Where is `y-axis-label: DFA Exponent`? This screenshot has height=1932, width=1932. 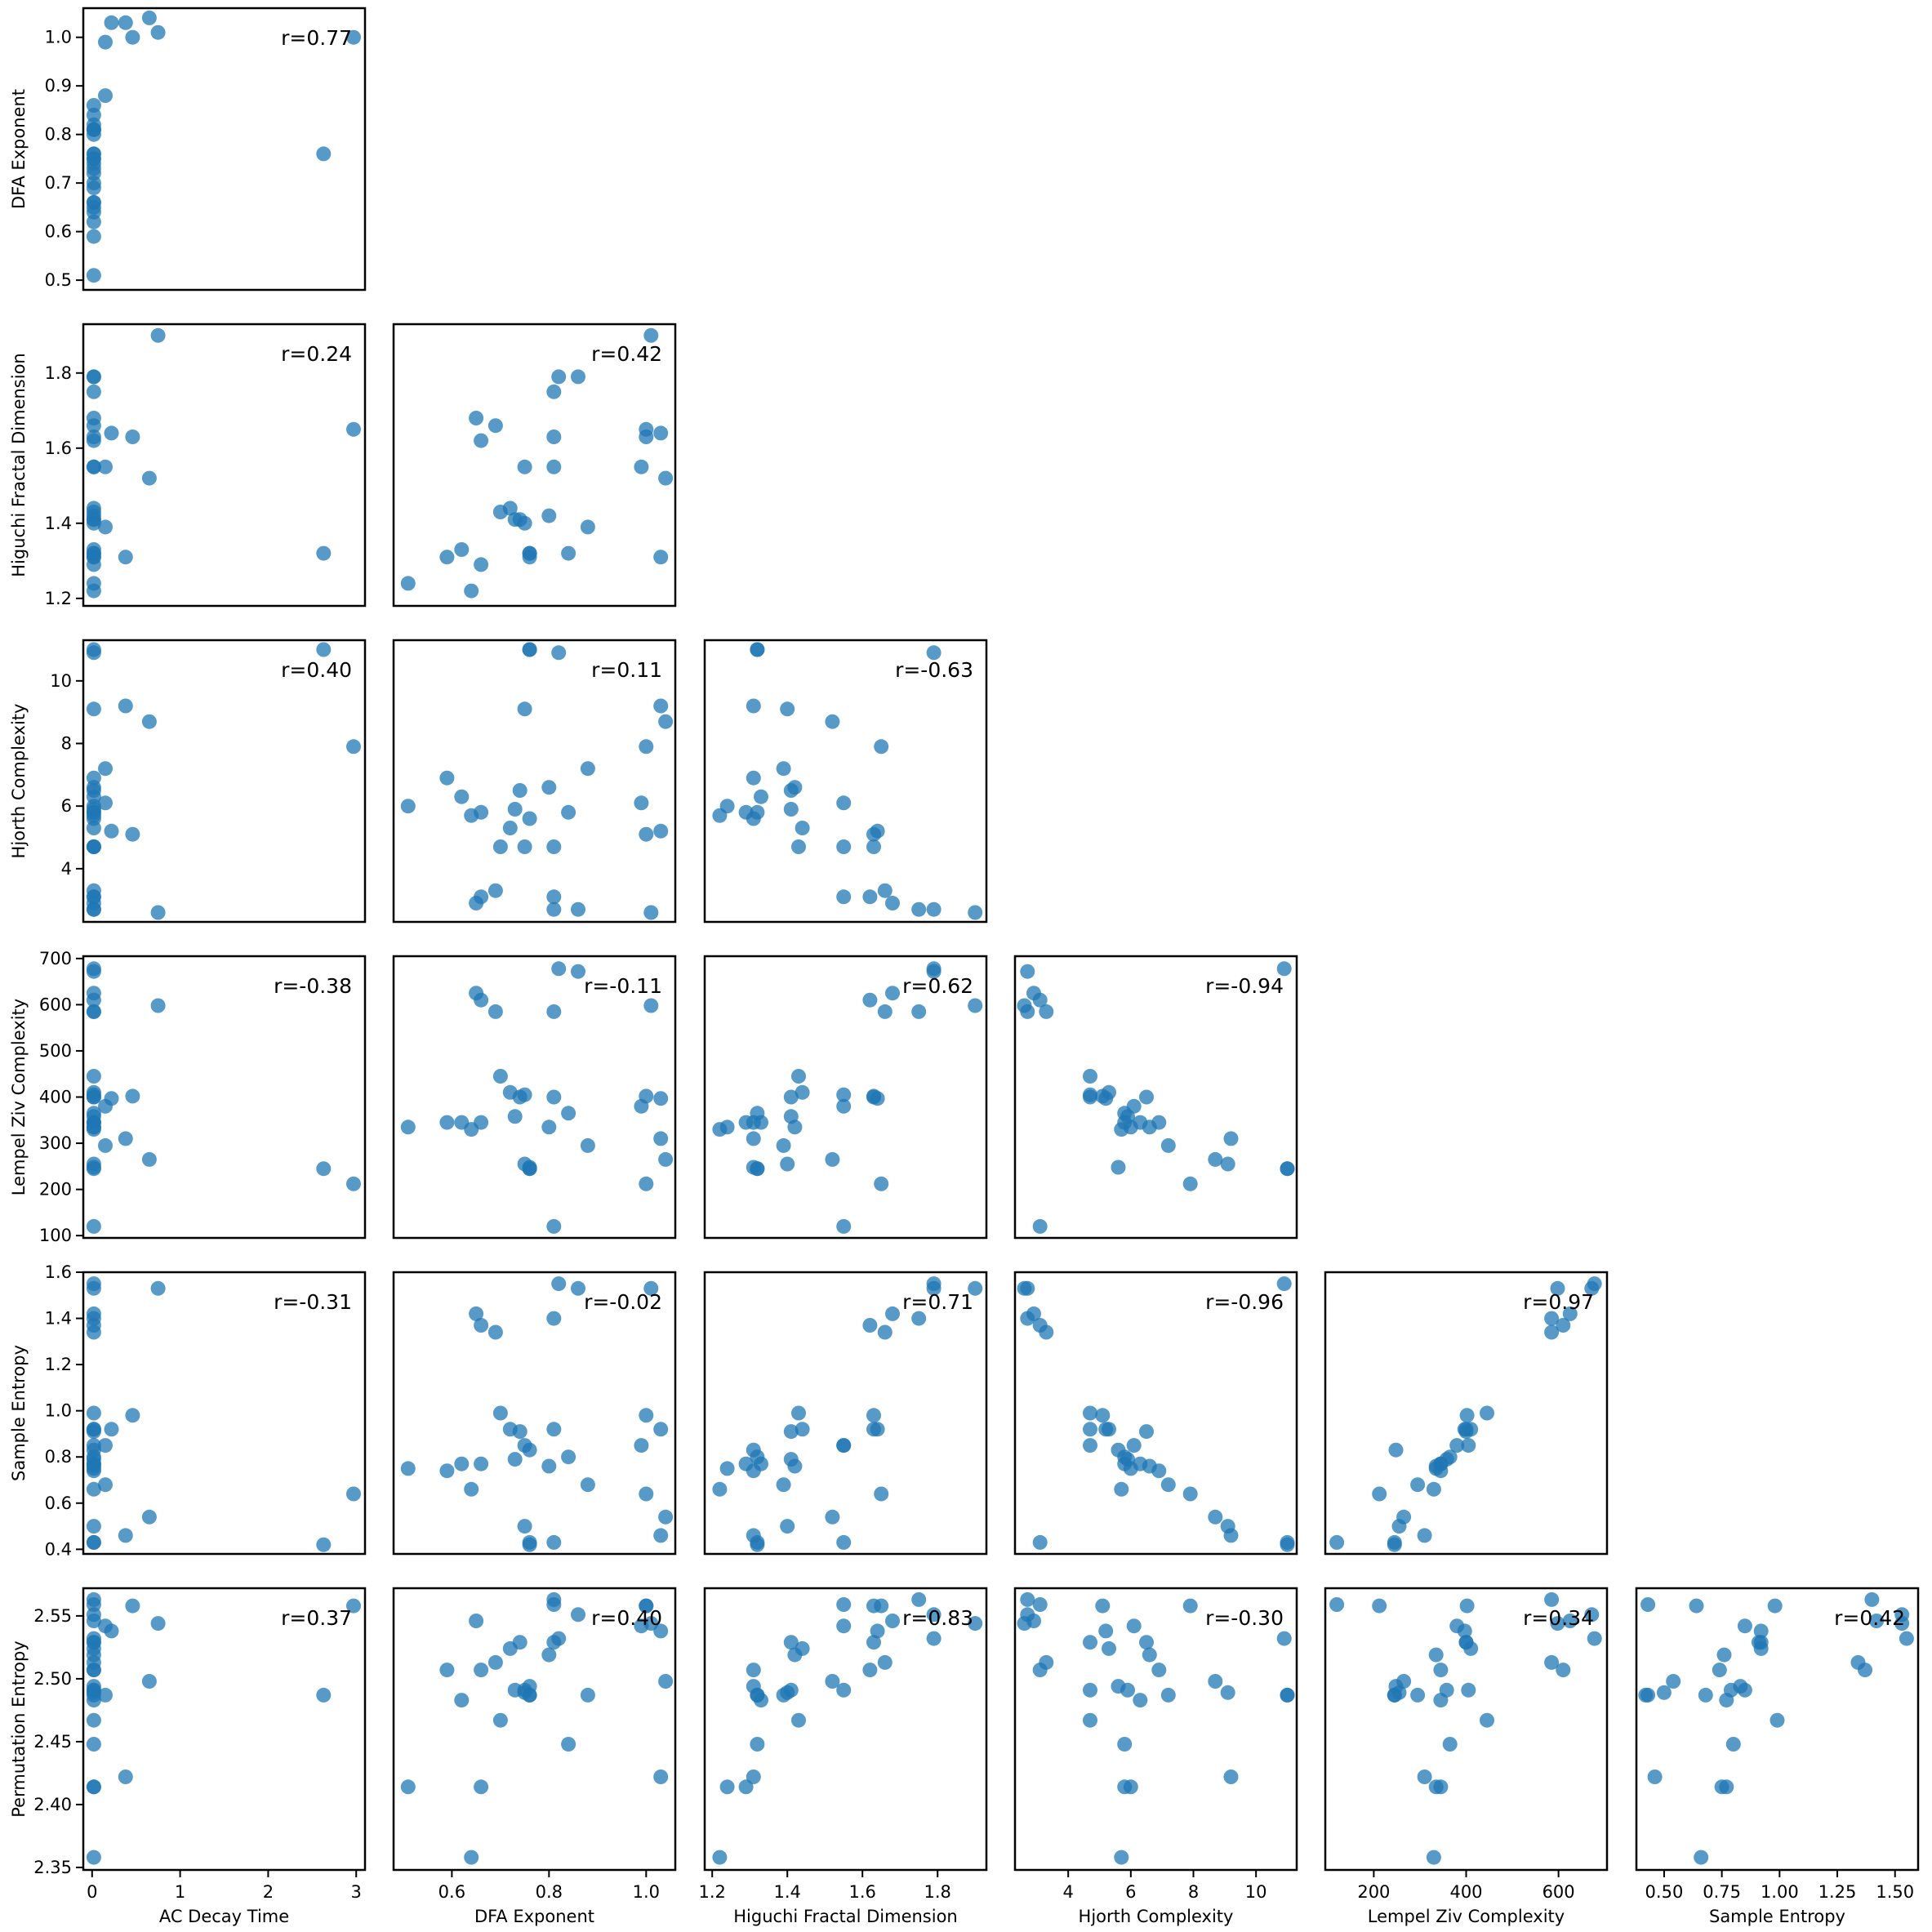
y-axis-label: DFA Exponent is located at coordinates (19, 149).